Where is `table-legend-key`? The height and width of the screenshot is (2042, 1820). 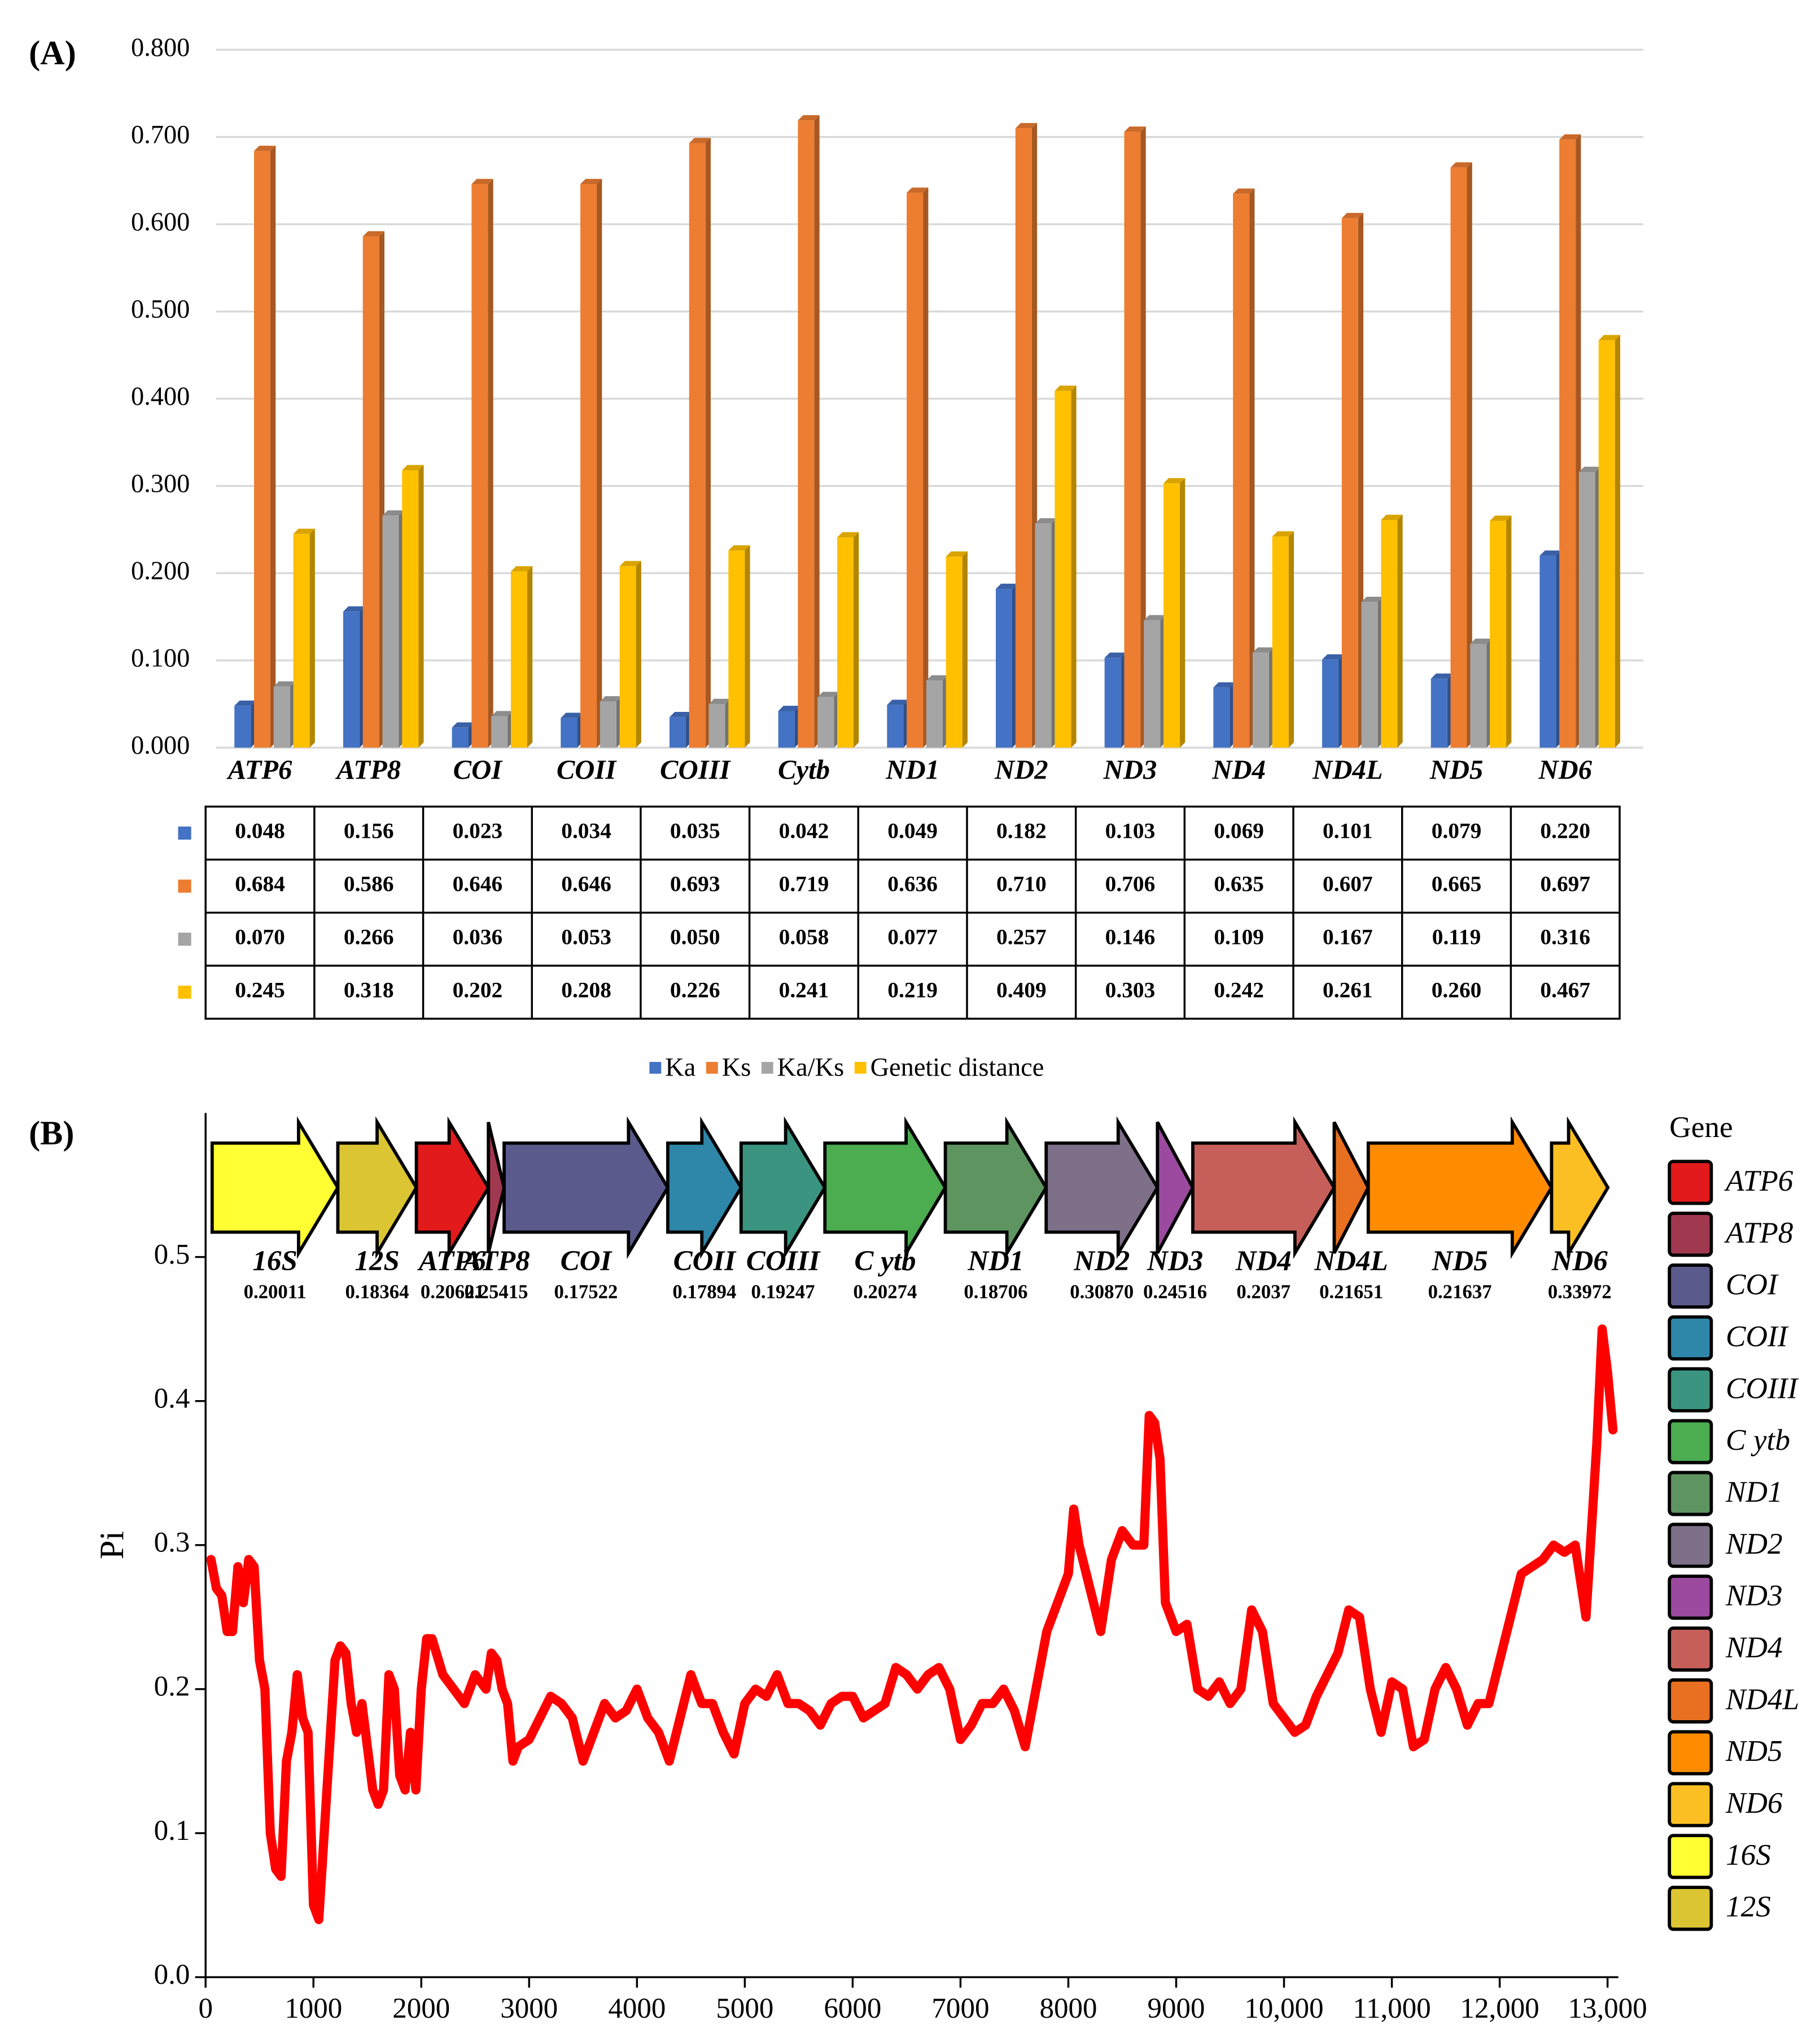
table-legend-key is located at coordinates (184, 833).